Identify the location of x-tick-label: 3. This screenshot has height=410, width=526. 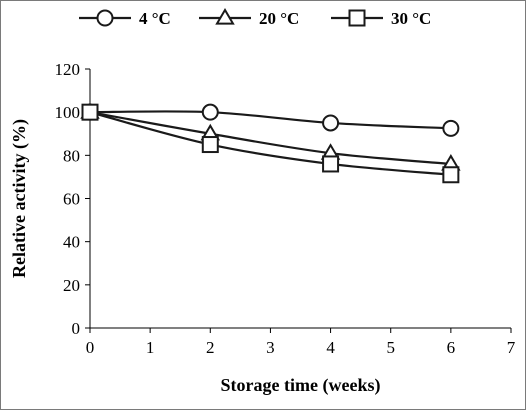
(270, 347).